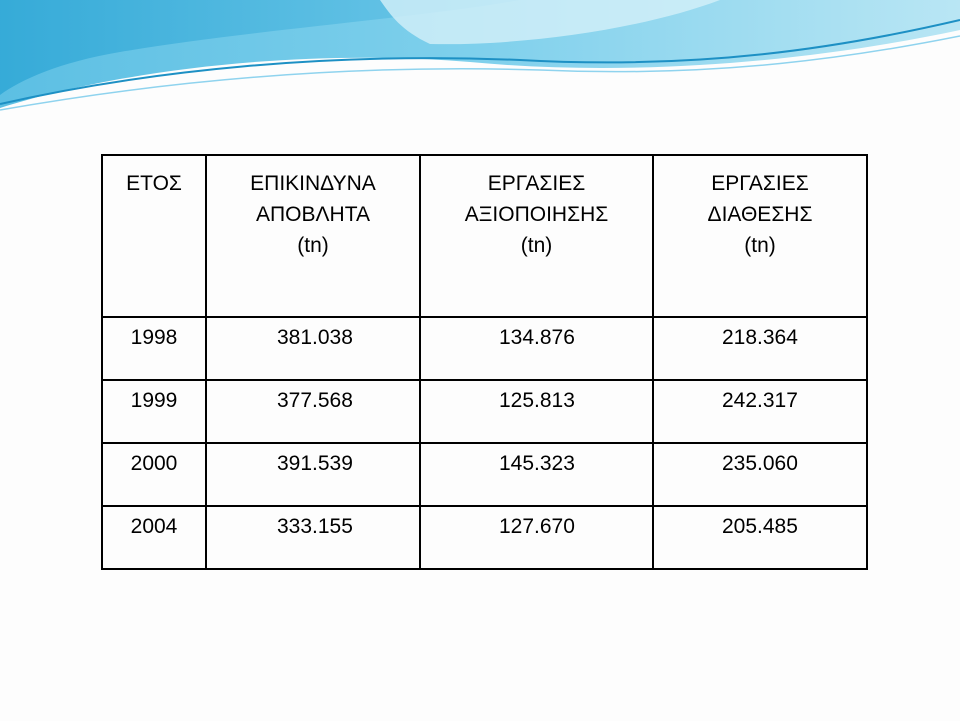 Image resolution: width=960 pixels, height=721 pixels. I want to click on cell-year: 1998, so click(154, 348).